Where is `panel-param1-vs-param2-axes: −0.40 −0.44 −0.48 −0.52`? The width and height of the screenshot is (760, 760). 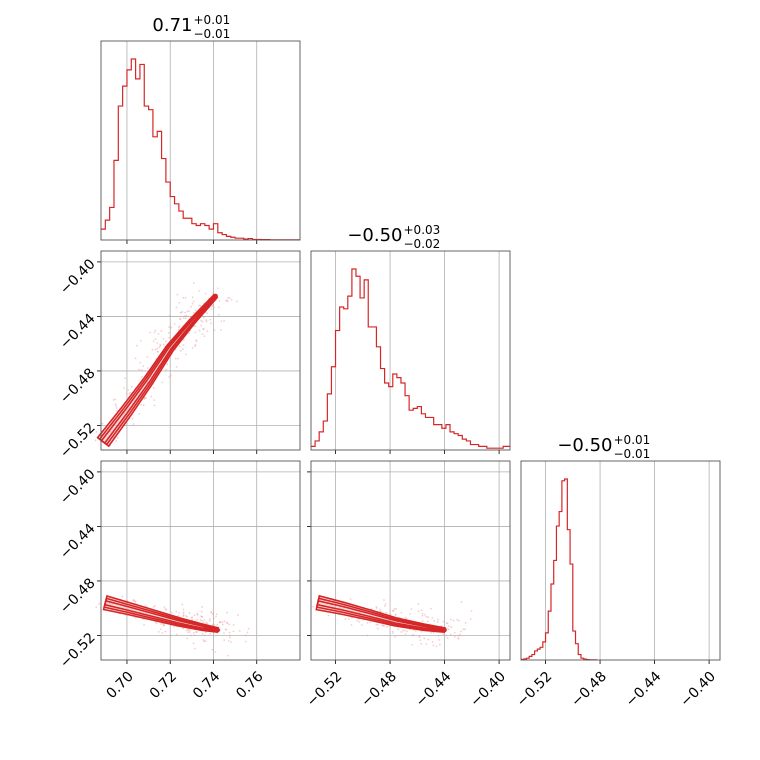 panel-param1-vs-param2-axes: −0.40 −0.44 −0.48 −0.52 is located at coordinates (178, 356).